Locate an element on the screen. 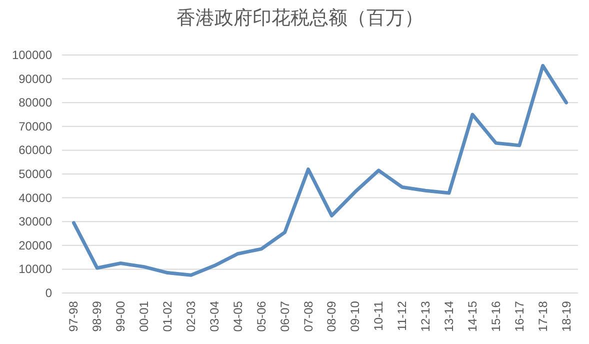  x-tick-label: 04-05 is located at coordinates (237, 316).